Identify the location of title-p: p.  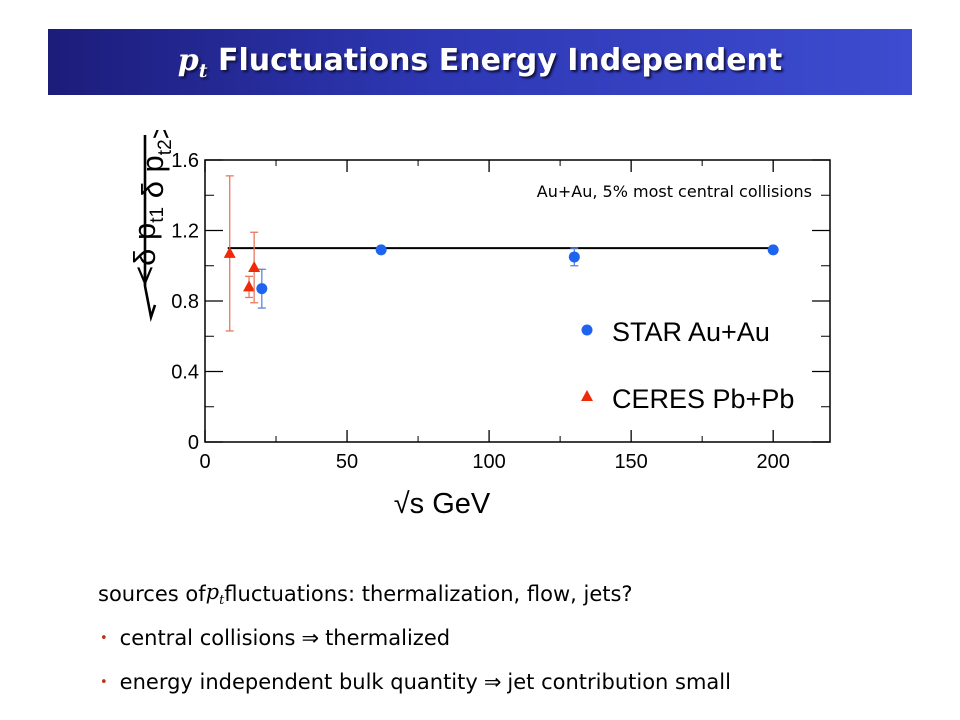
(188, 60).